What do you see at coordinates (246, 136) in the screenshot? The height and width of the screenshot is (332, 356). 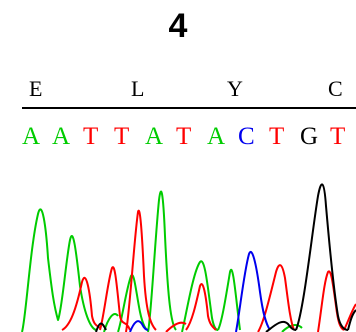 I see `nucleotide-8: C` at bounding box center [246, 136].